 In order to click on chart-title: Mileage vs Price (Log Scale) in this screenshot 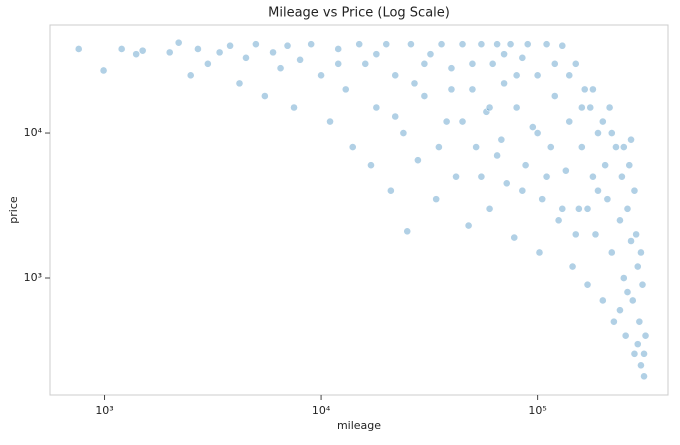, I will do `click(359, 13)`.